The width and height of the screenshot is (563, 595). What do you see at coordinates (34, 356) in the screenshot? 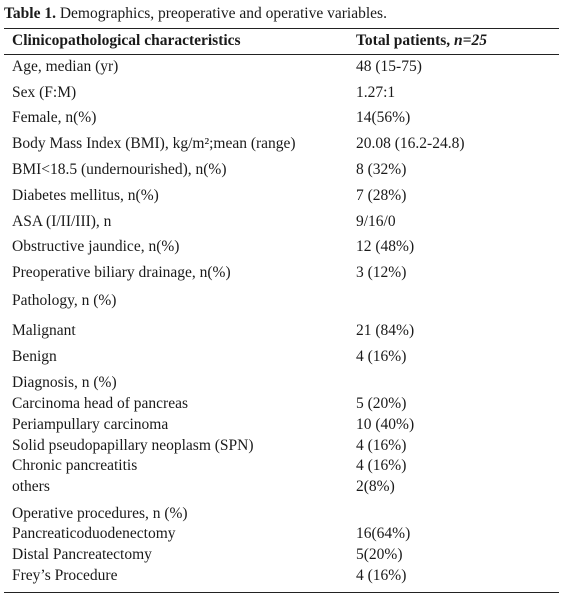
I see `row-label: Benign` at bounding box center [34, 356].